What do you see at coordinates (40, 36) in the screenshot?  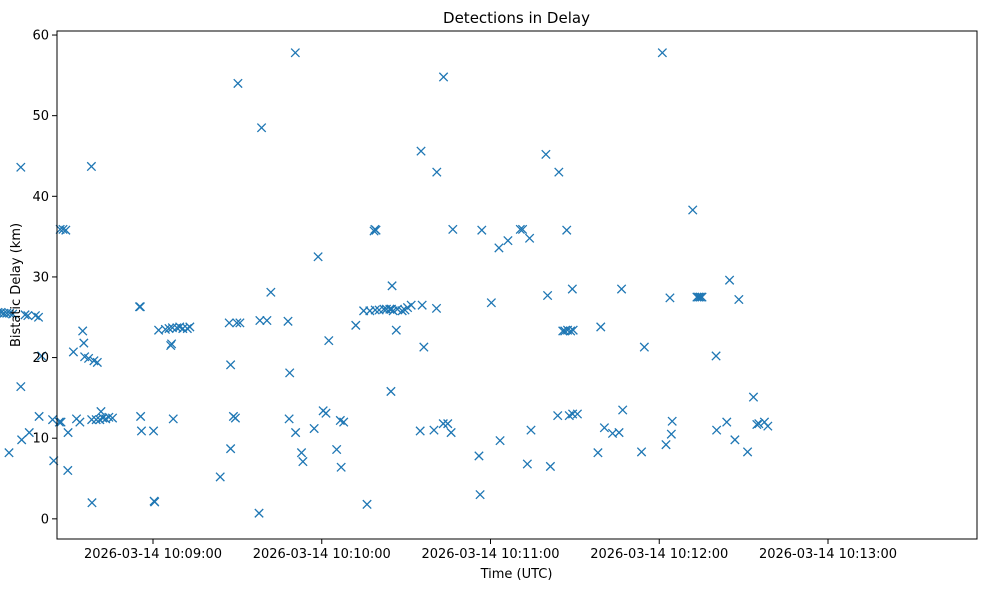 I see `y-tick-label: 60` at bounding box center [40, 36].